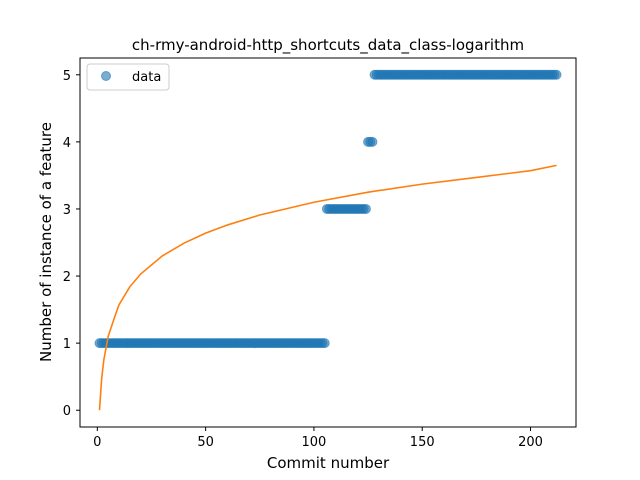 The height and width of the screenshot is (480, 640). Describe the element at coordinates (205, 442) in the screenshot. I see `x-tick-label: 50` at that location.